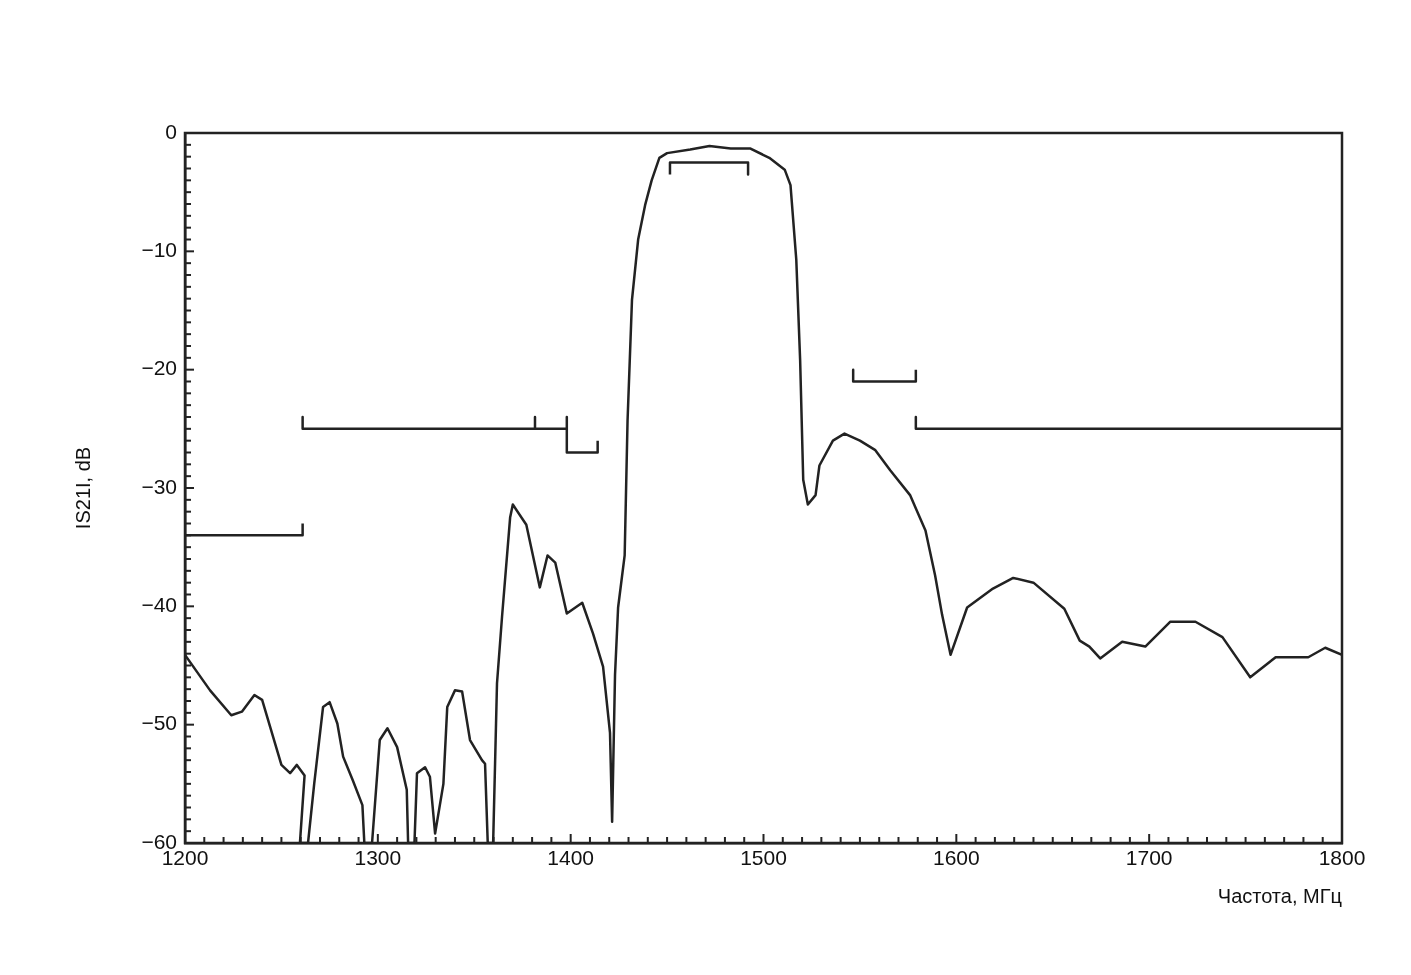 The height and width of the screenshot is (975, 1411). What do you see at coordinates (82, 488) in the screenshot?
I see `y-axis-title: IS21I, dB` at bounding box center [82, 488].